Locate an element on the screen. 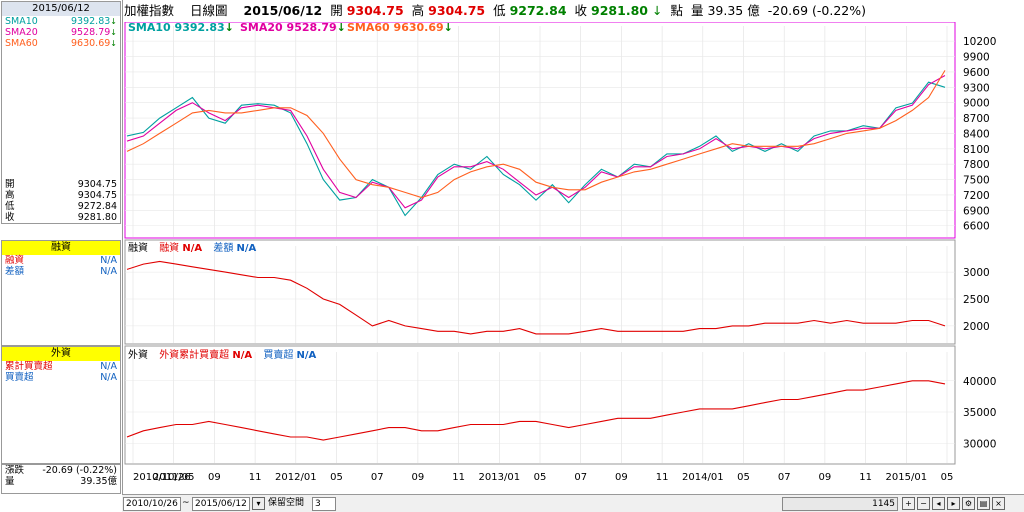 The height and width of the screenshot is (512, 1024). zoom-in-icon: + is located at coordinates (908, 503).